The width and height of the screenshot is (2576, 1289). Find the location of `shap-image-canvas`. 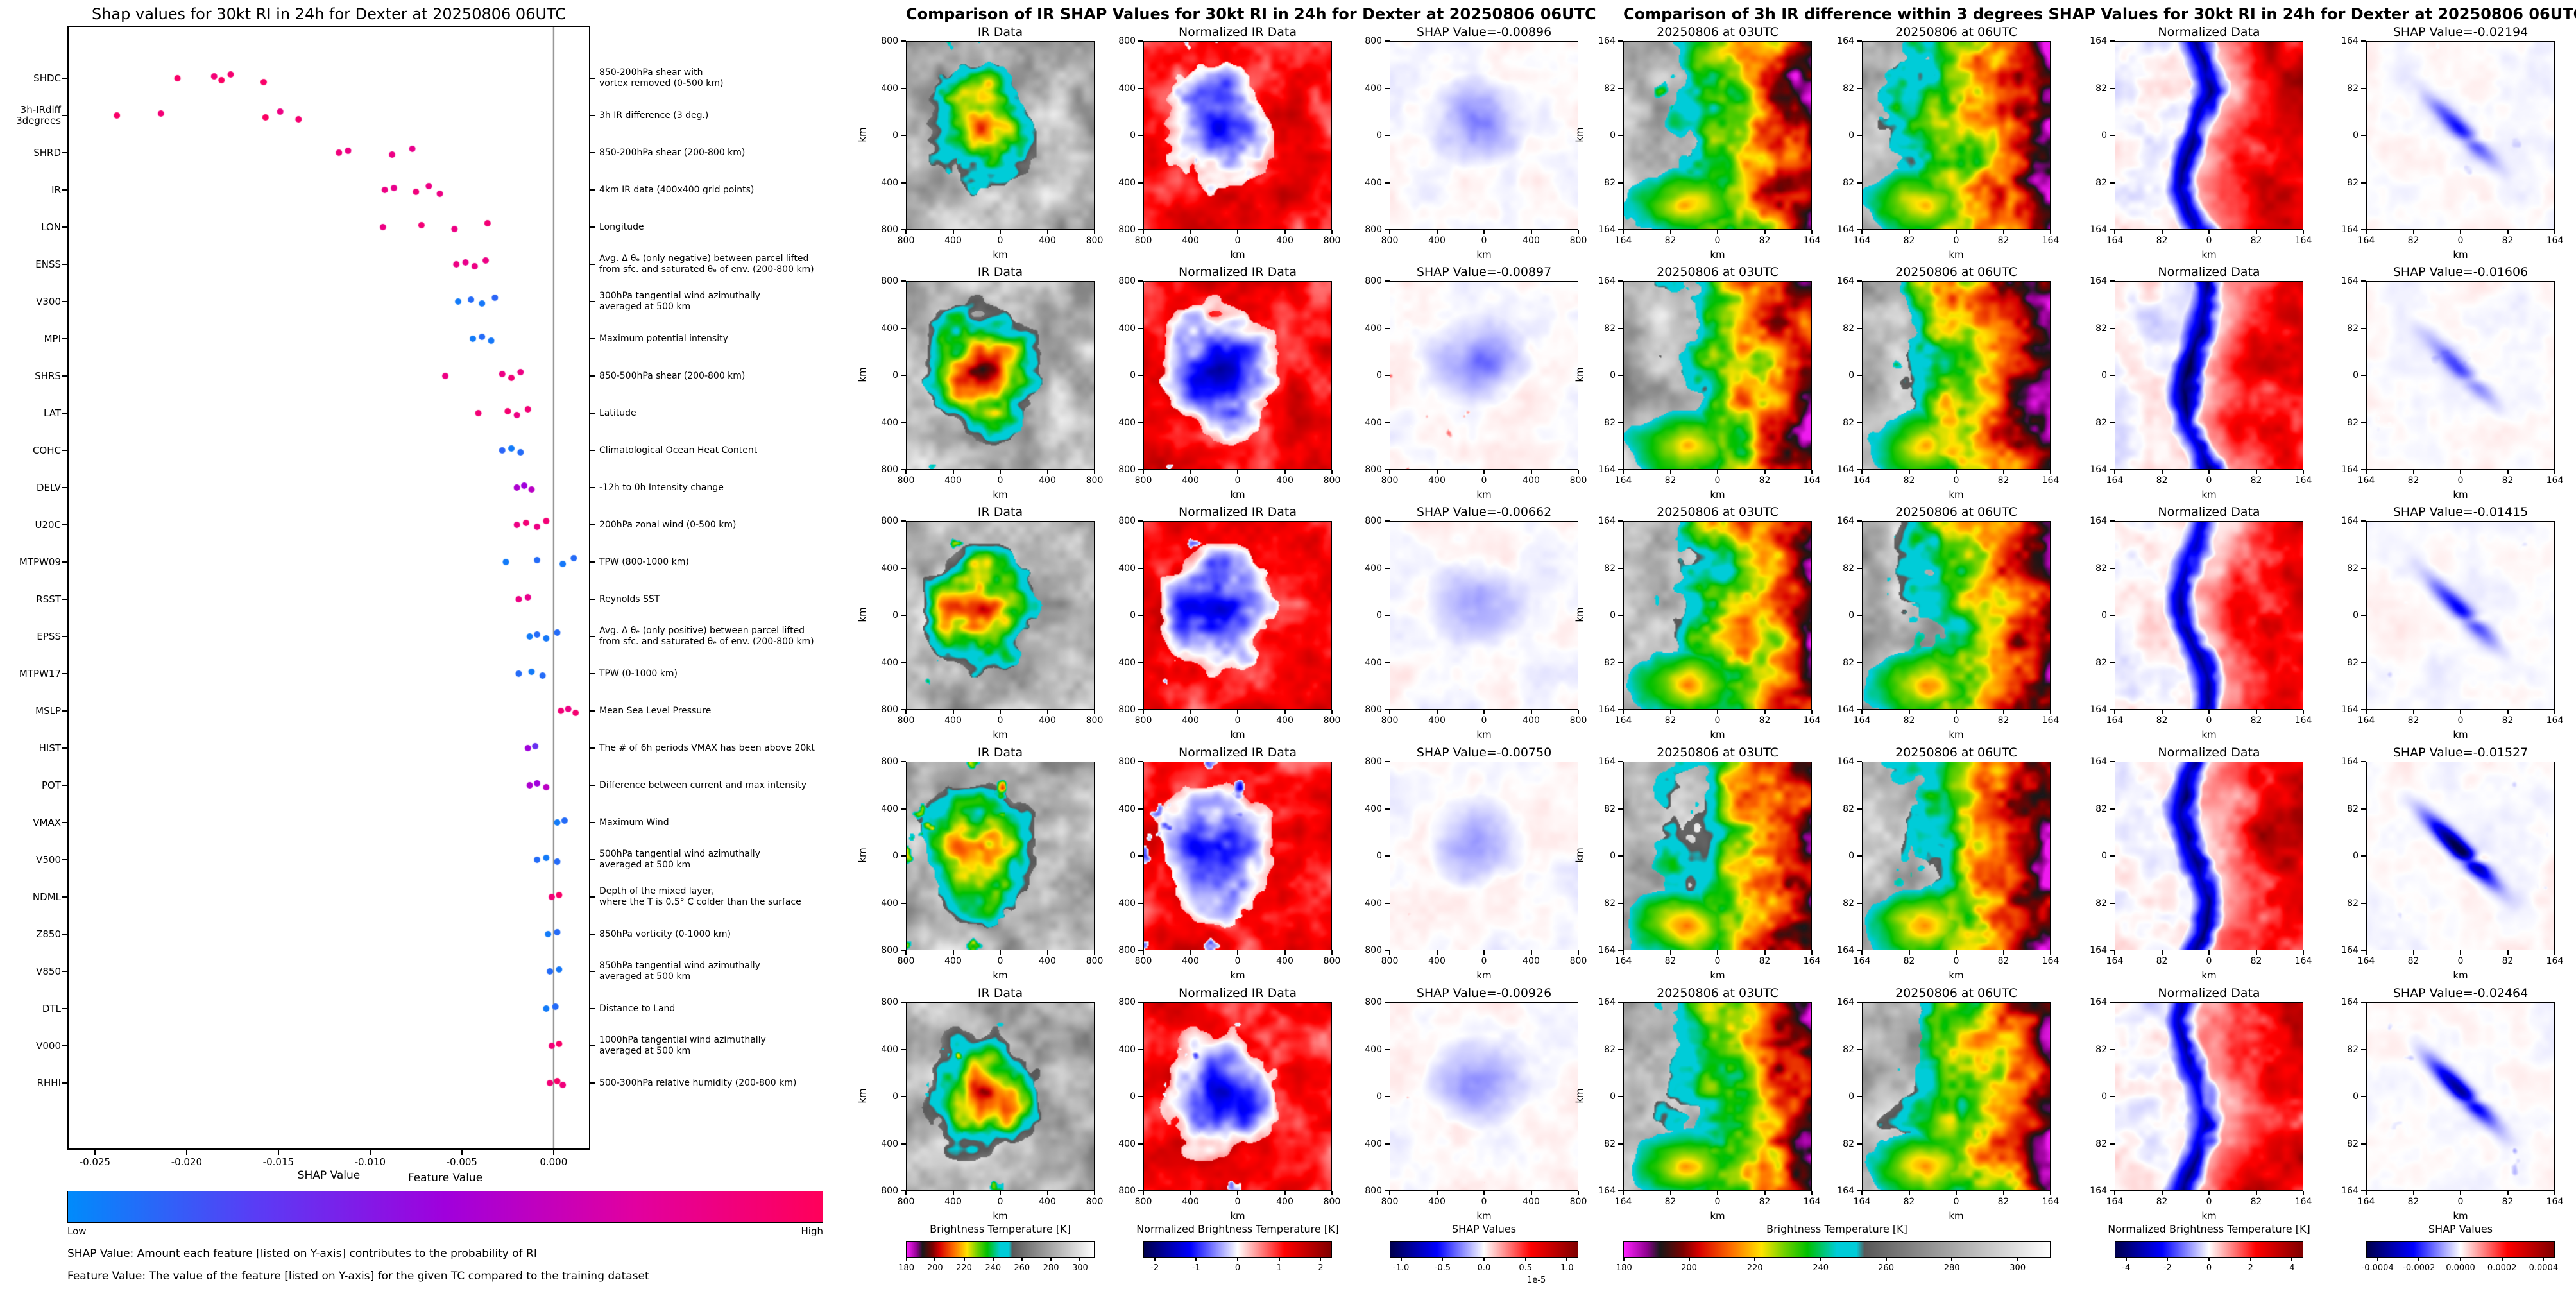

shap-image-canvas is located at coordinates (1484, 615).